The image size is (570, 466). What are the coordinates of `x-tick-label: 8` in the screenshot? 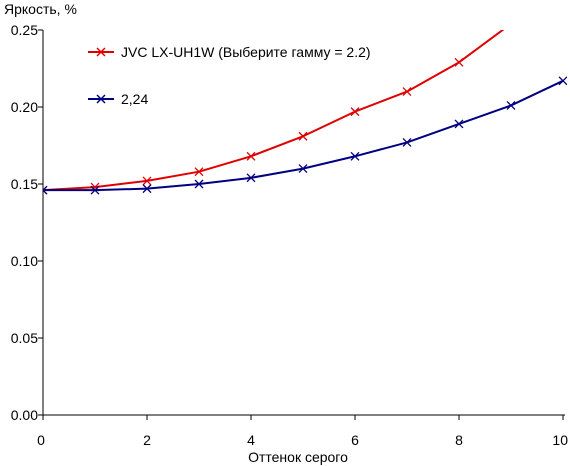 It's located at (459, 440).